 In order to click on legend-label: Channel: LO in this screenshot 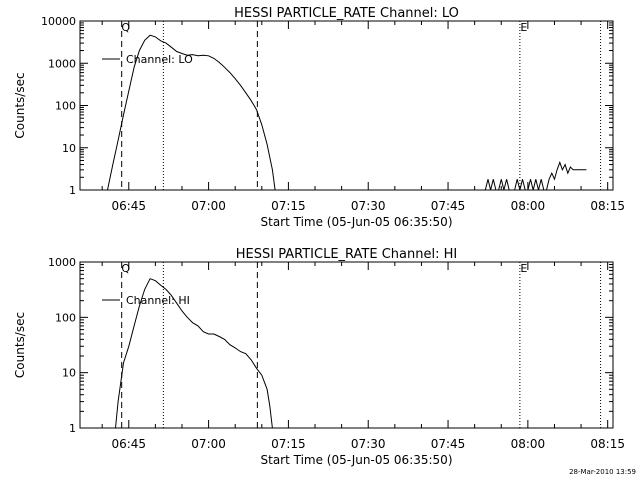, I will do `click(159, 59)`.